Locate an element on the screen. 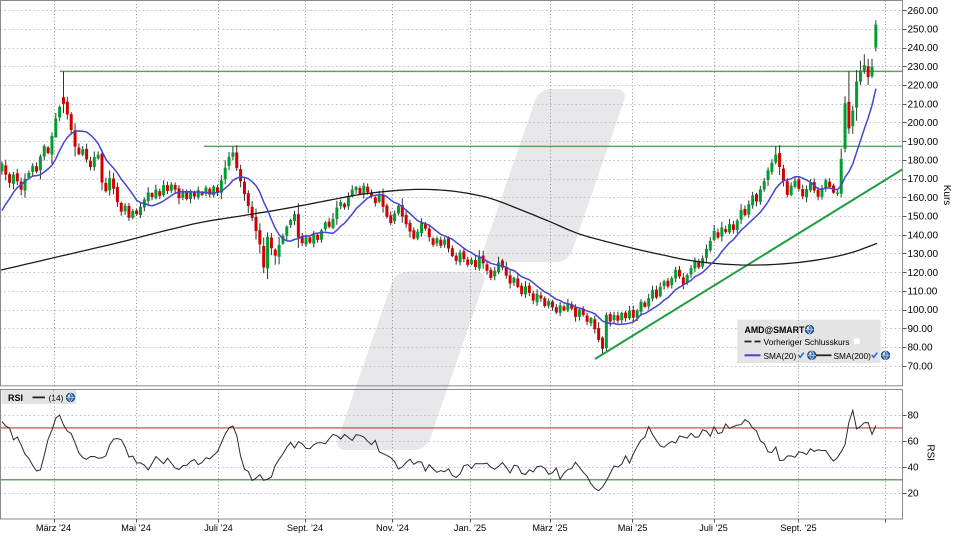 This screenshot has height=545, width=960. svg-text: 220.00 is located at coordinates (923, 86).